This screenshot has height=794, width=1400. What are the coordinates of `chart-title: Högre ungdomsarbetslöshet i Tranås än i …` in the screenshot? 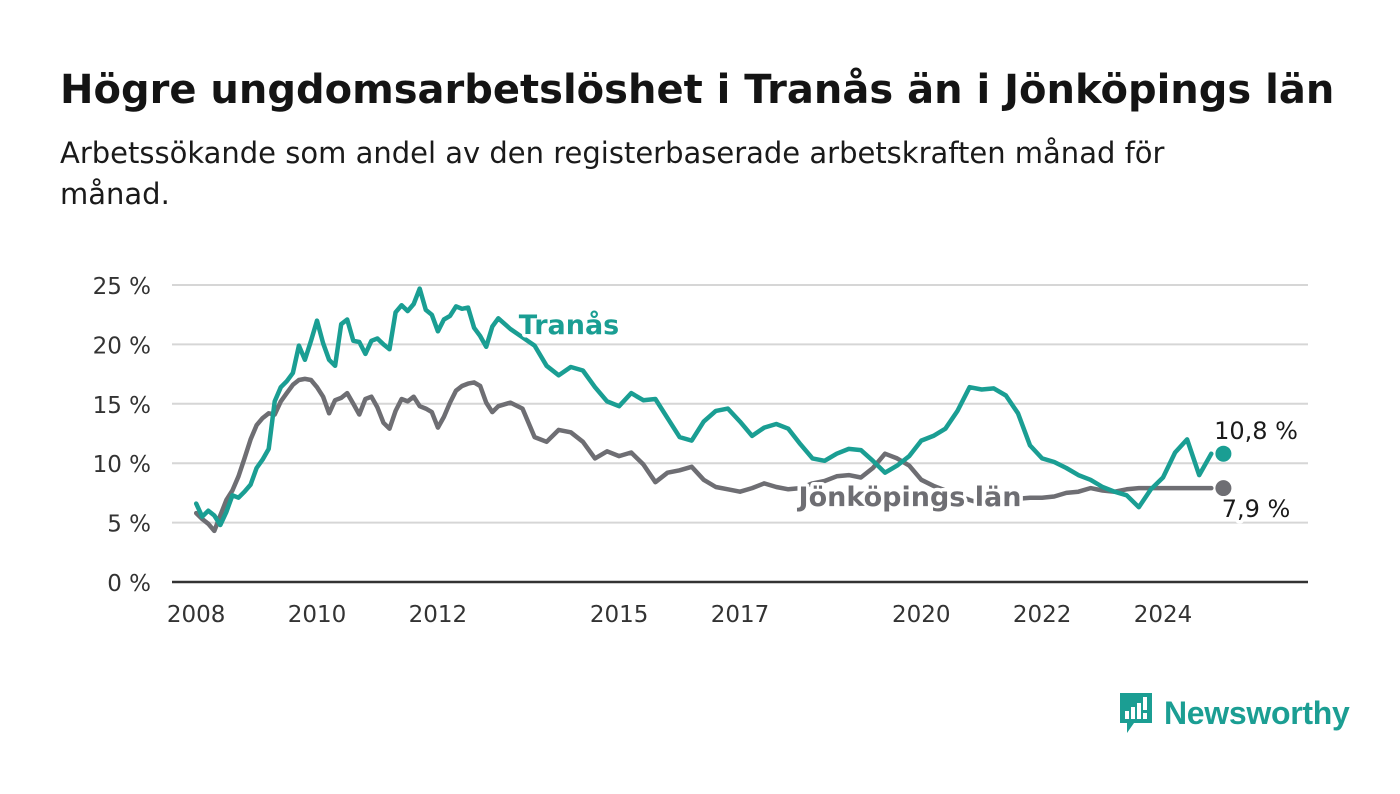 It's located at (697, 90).